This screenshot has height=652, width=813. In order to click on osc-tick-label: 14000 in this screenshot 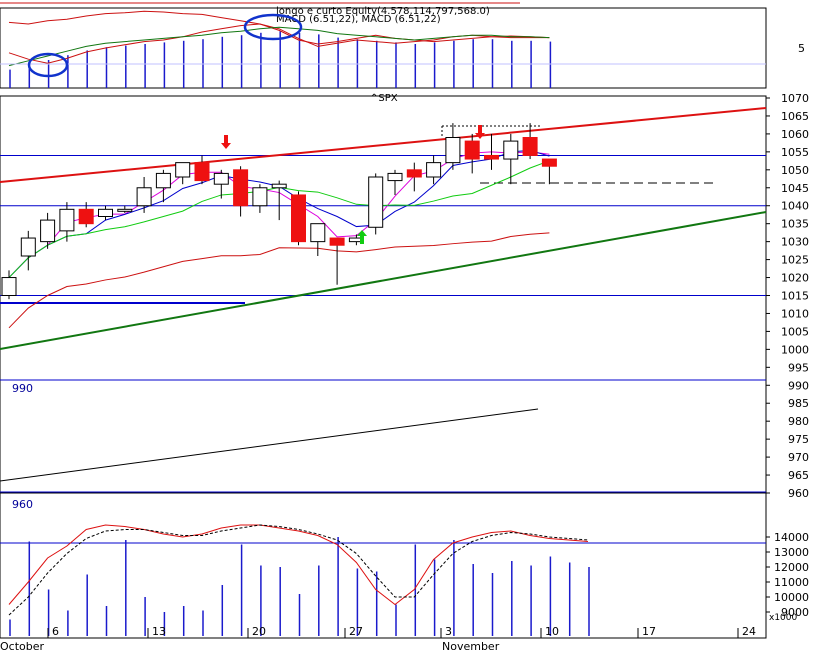, I will do `click(791, 537)`.